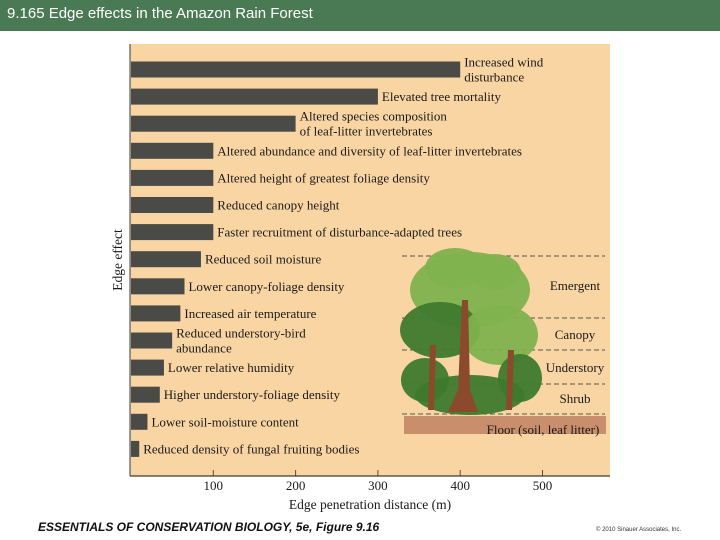 The image size is (720, 540). I want to click on bar-label: Reduced canopy height, so click(278, 205).